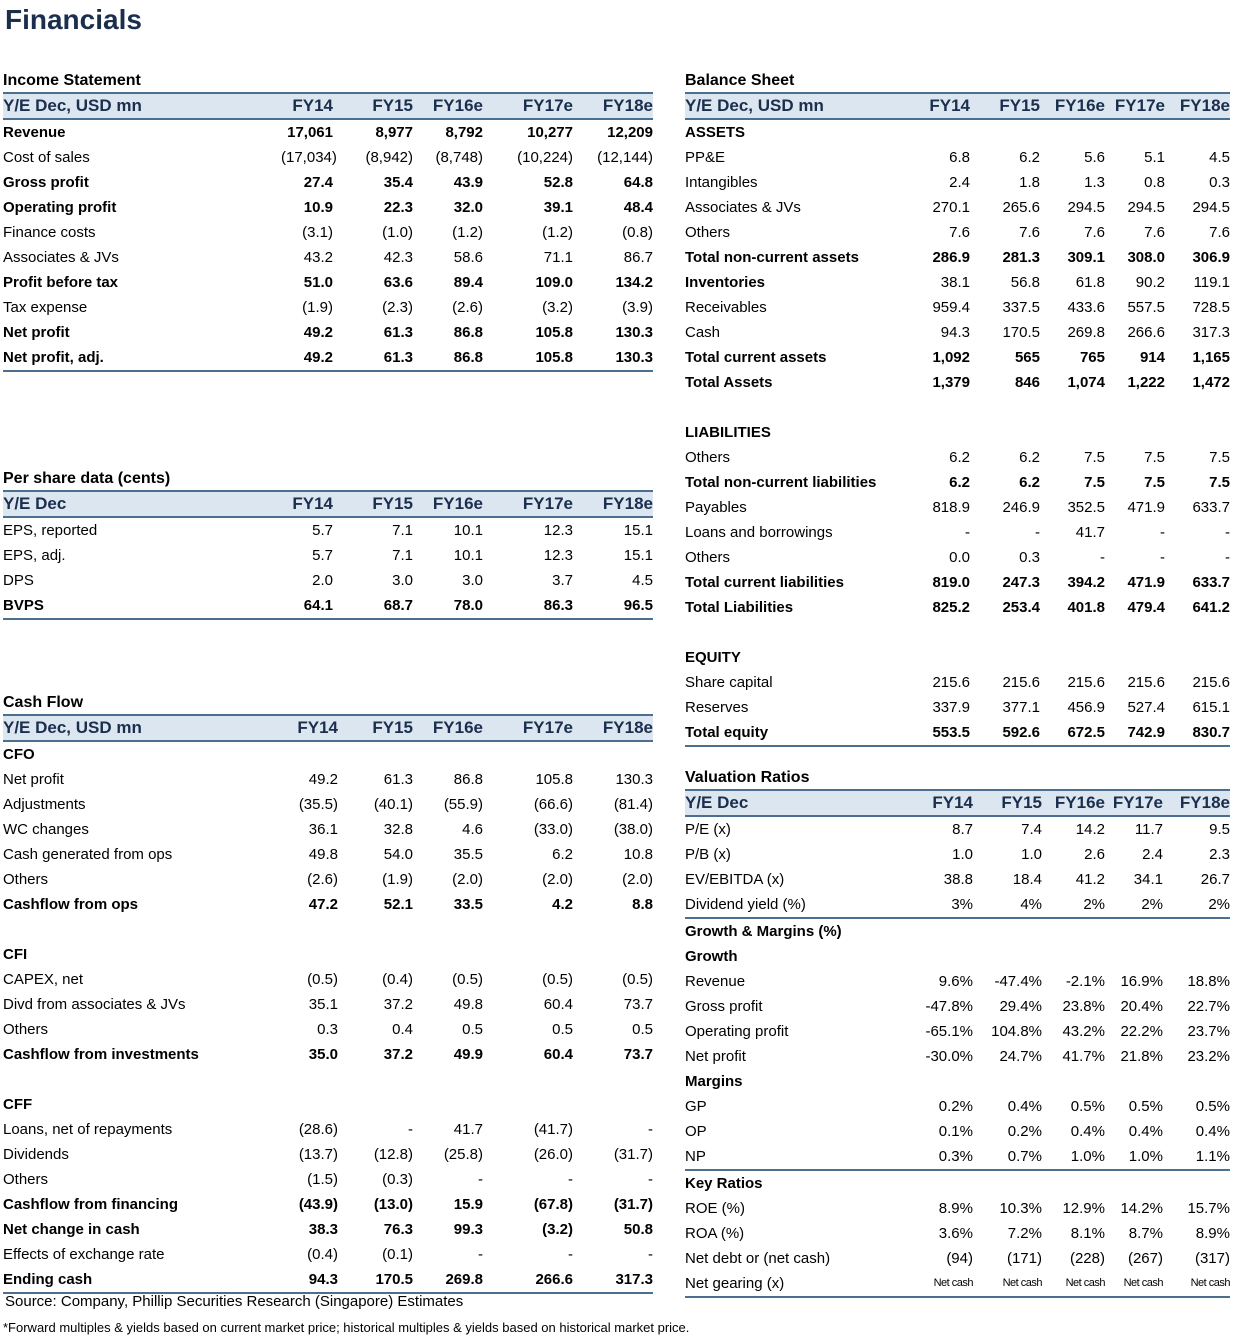 Image resolution: width=1234 pixels, height=1340 pixels. I want to click on cash-flow-title: Cash Flow, so click(43, 702).